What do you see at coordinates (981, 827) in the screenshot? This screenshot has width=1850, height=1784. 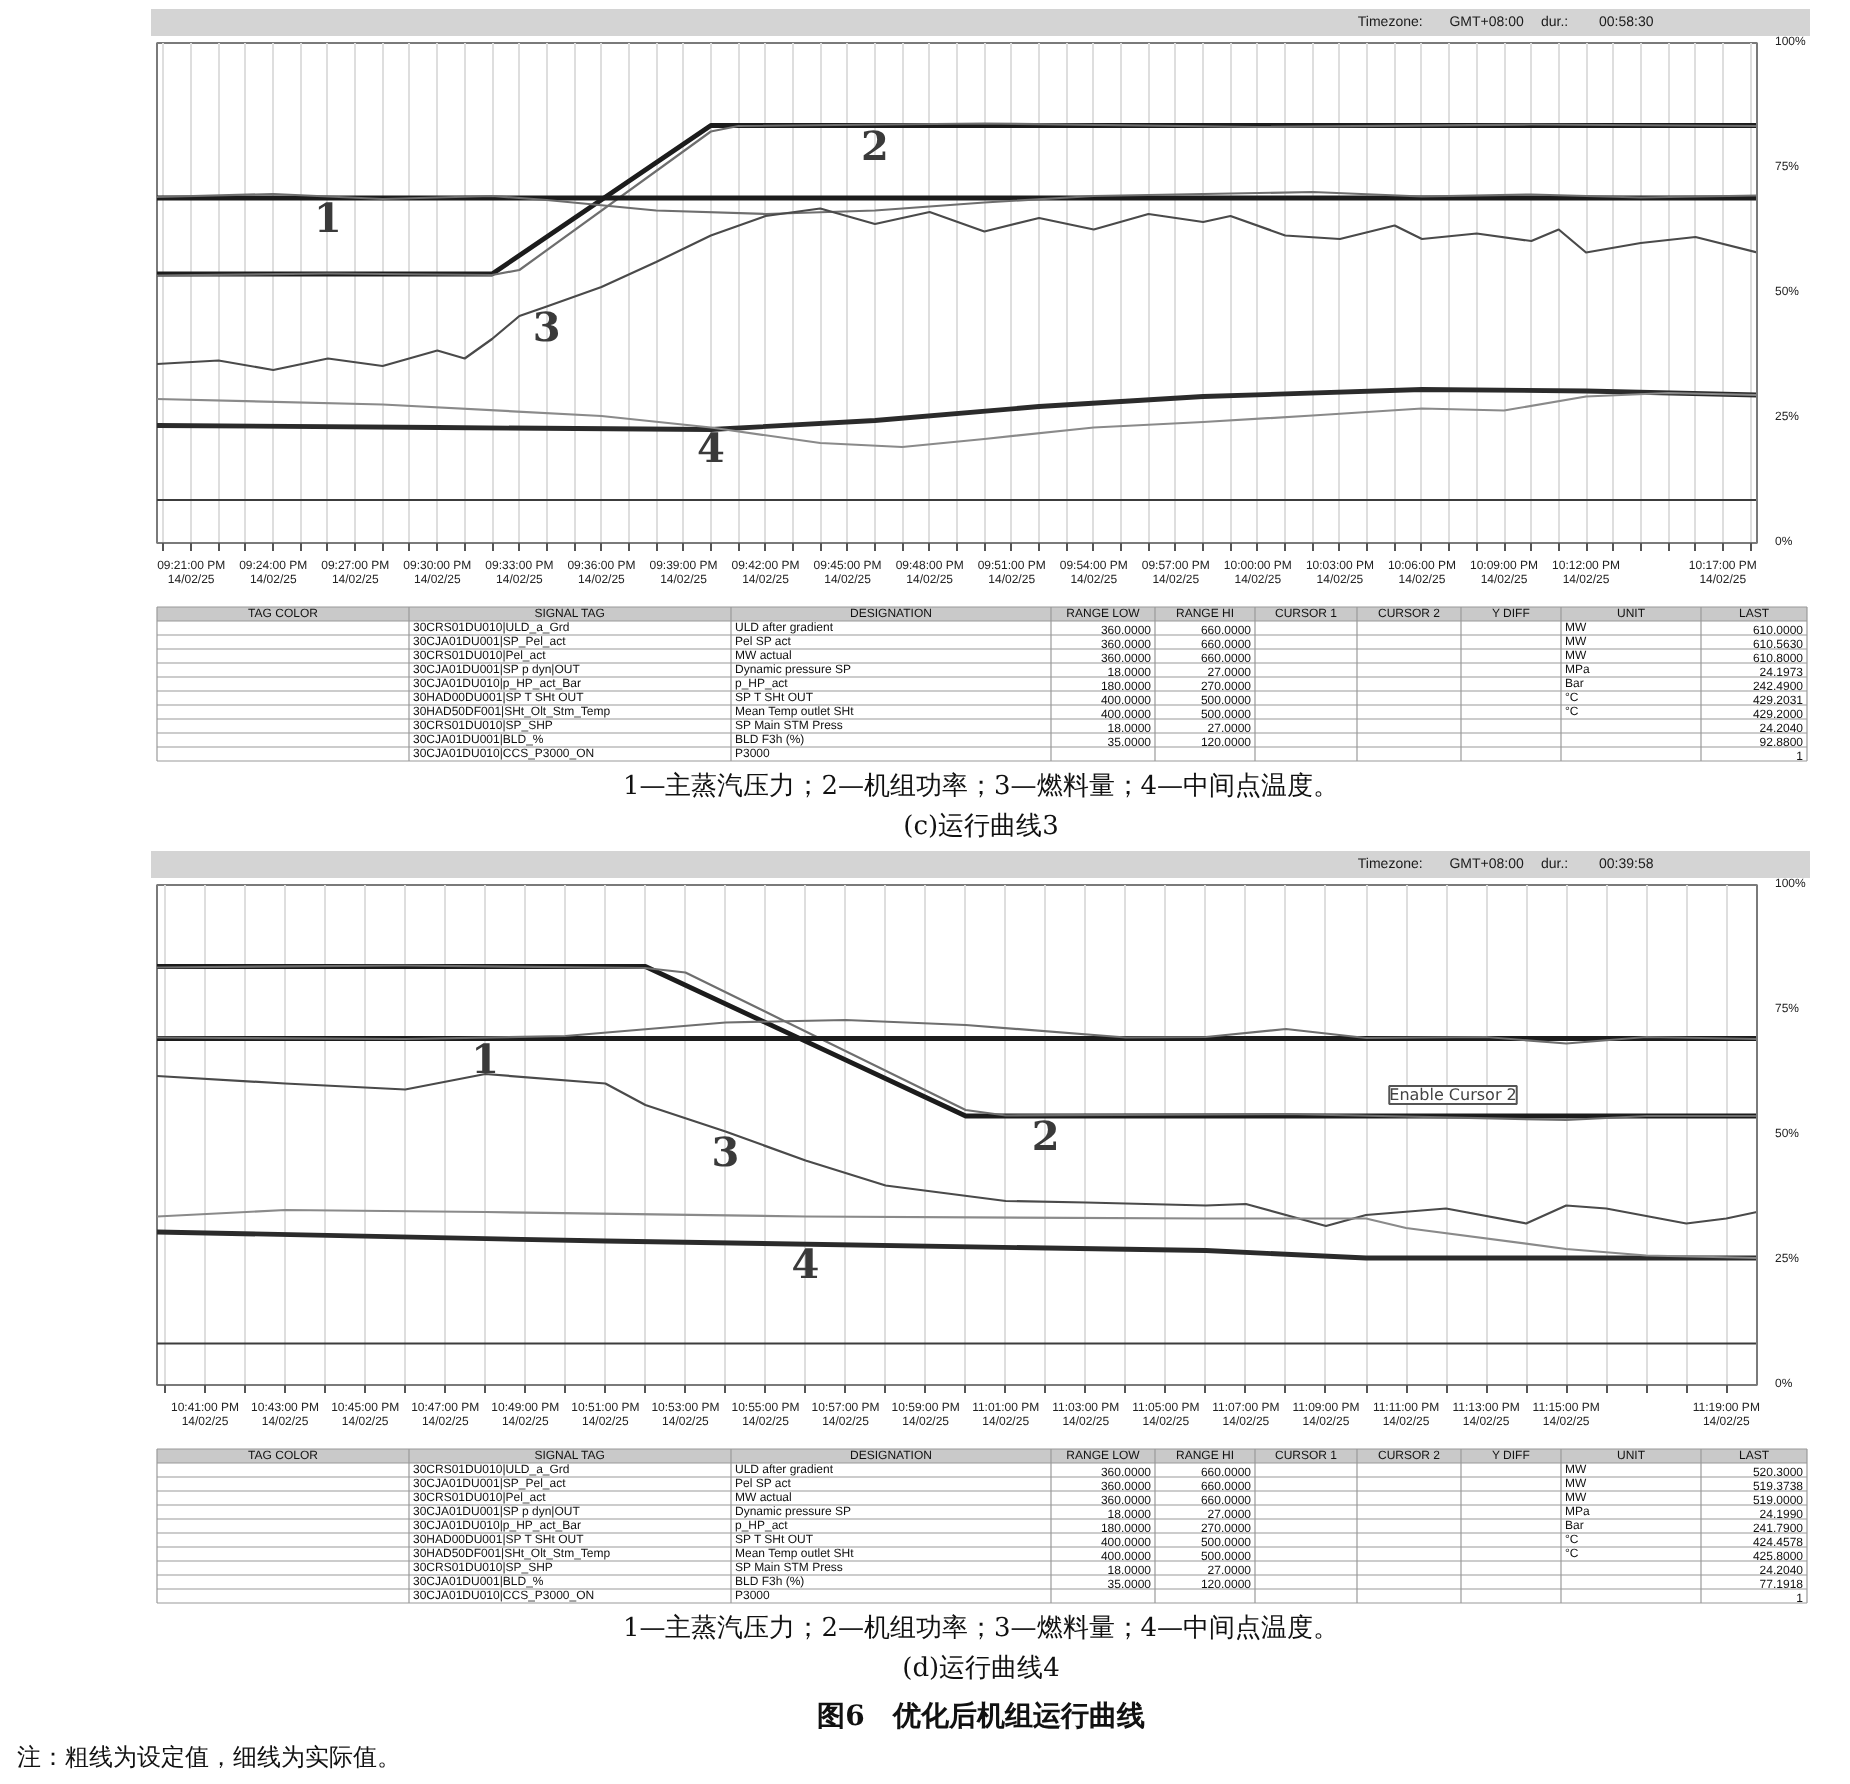 I see `text: (c)运行曲线3` at bounding box center [981, 827].